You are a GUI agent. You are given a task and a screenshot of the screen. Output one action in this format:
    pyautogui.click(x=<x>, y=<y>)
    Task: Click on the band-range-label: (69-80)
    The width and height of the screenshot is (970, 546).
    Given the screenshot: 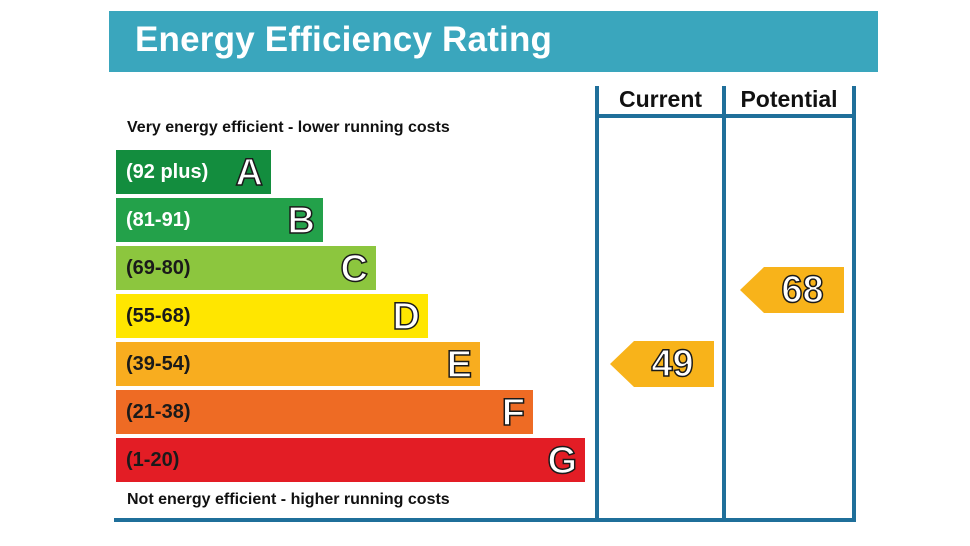 What is the action you would take?
    pyautogui.click(x=158, y=268)
    